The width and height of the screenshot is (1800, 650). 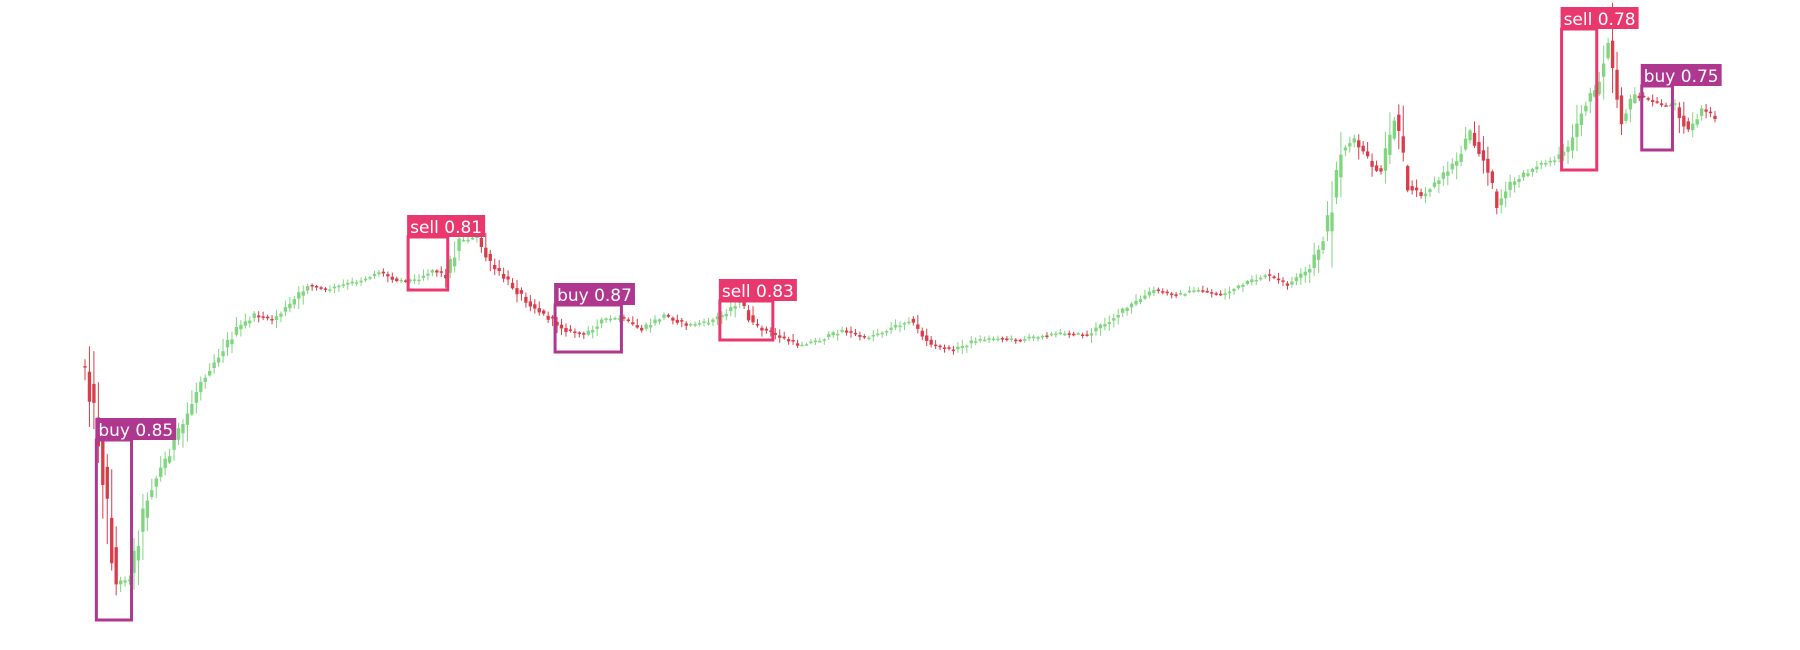 I want to click on buy-detection: buy 0.75, so click(x=1681, y=108).